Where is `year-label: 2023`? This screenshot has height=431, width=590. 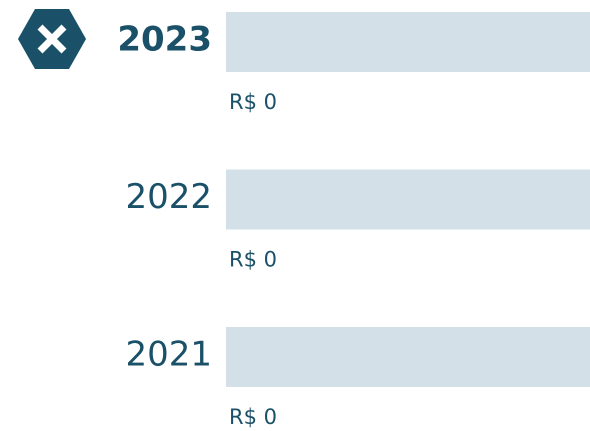 year-label: 2023 is located at coordinates (164, 40).